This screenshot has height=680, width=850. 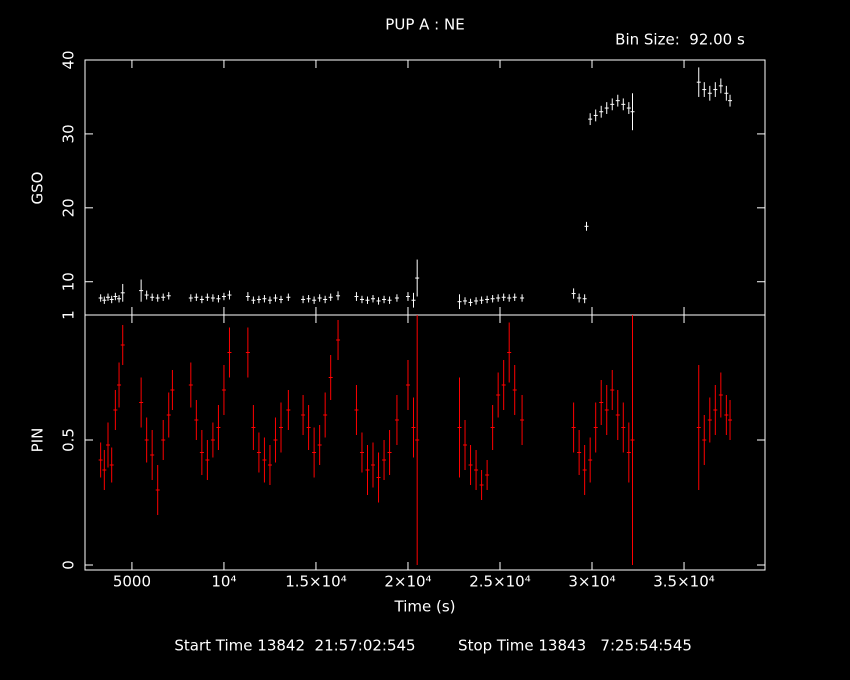 What do you see at coordinates (69, 281) in the screenshot?
I see `y-tick-label: 10` at bounding box center [69, 281].